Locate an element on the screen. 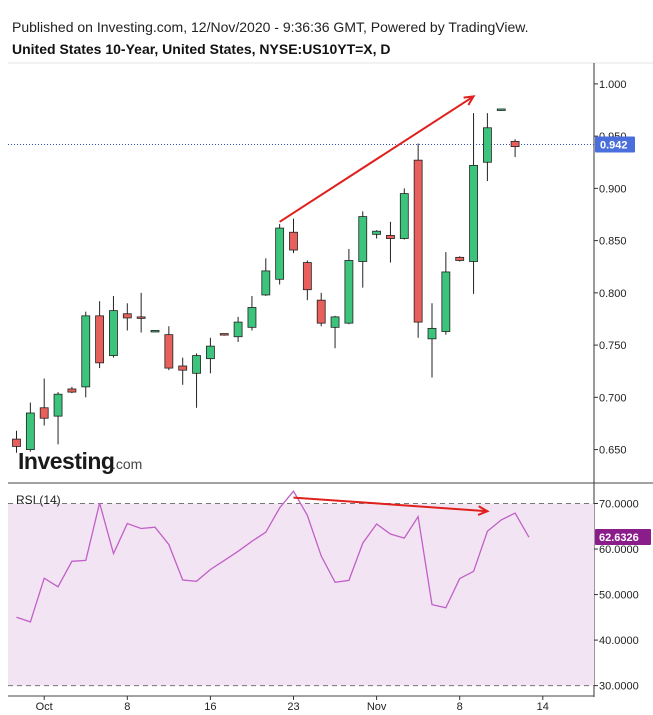 The height and width of the screenshot is (715, 653). price-trend-arrowhead is located at coordinates (469, 100).